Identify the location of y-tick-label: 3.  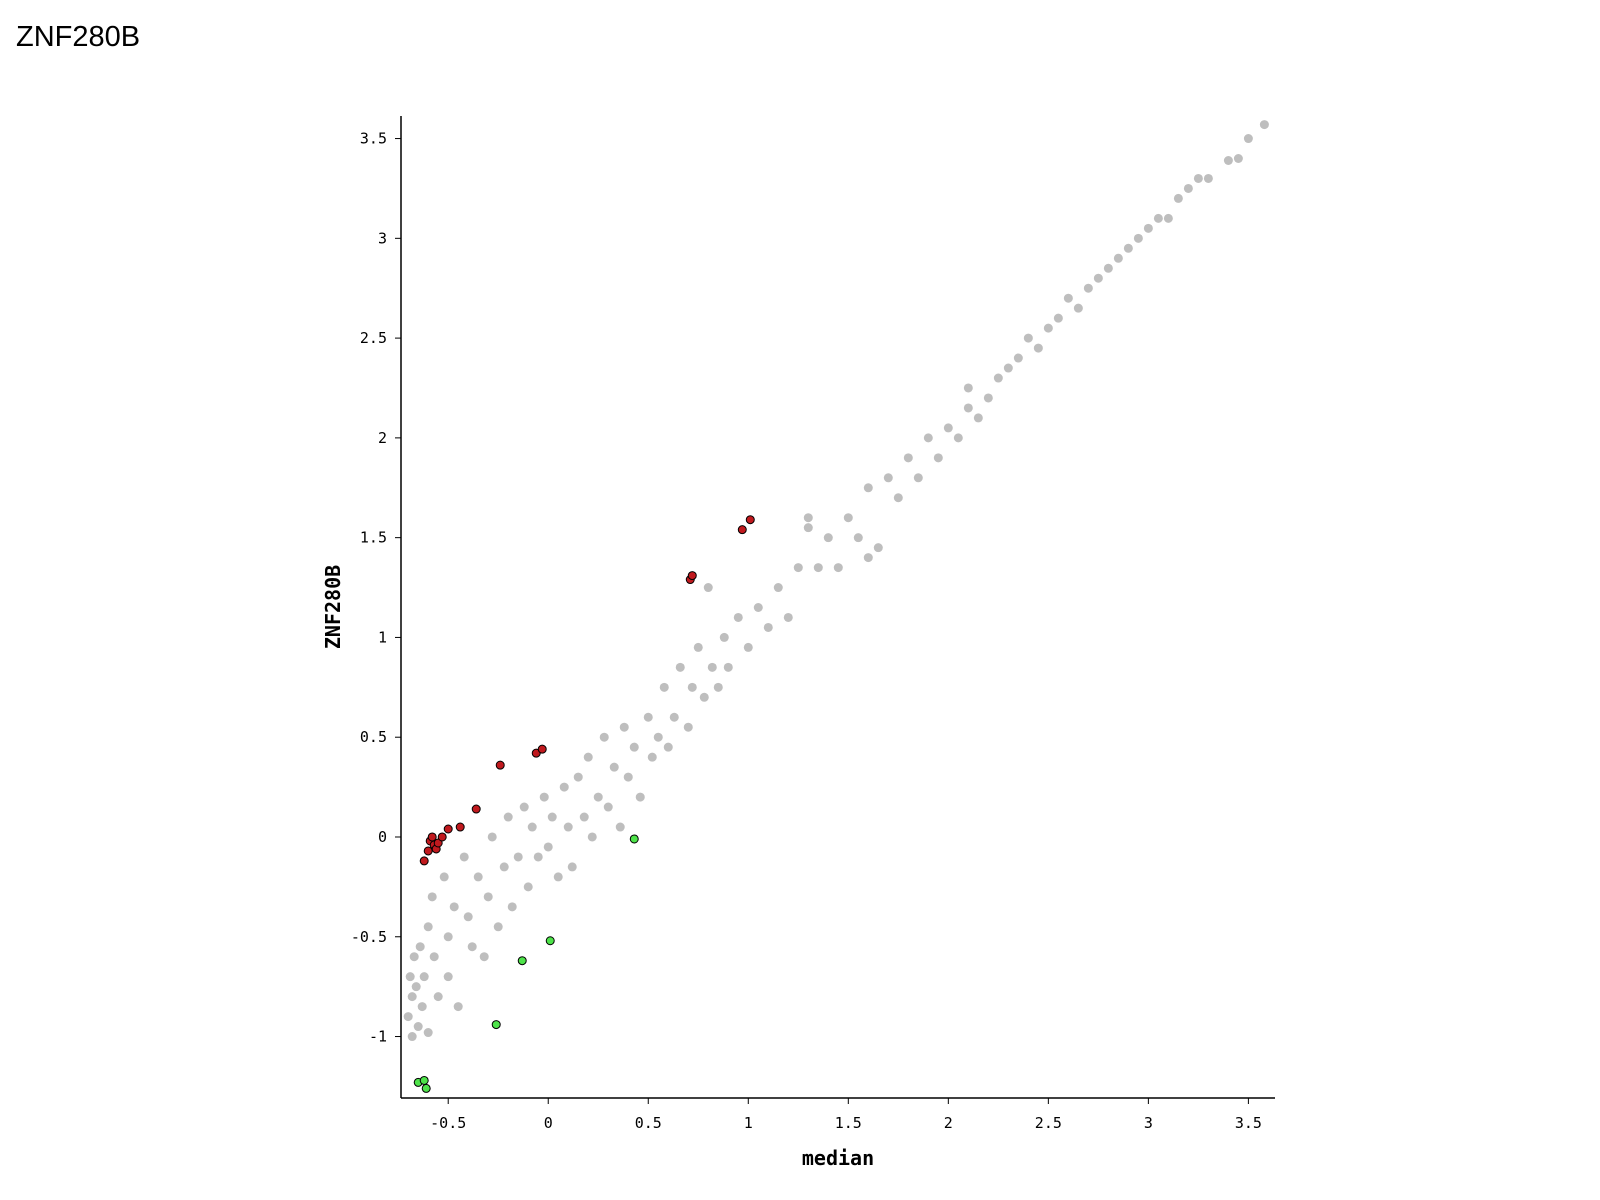
(382, 238).